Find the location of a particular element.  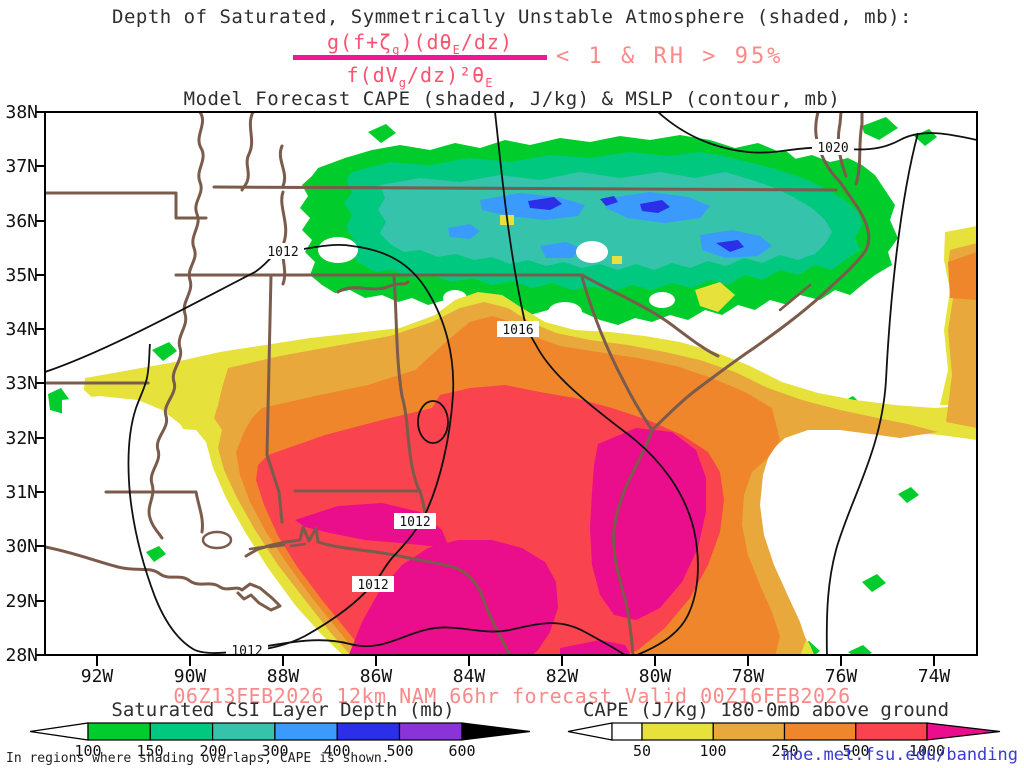

cape-legend-title: CAPE (J/kg) 180-0mb above ground is located at coordinates (766, 710).